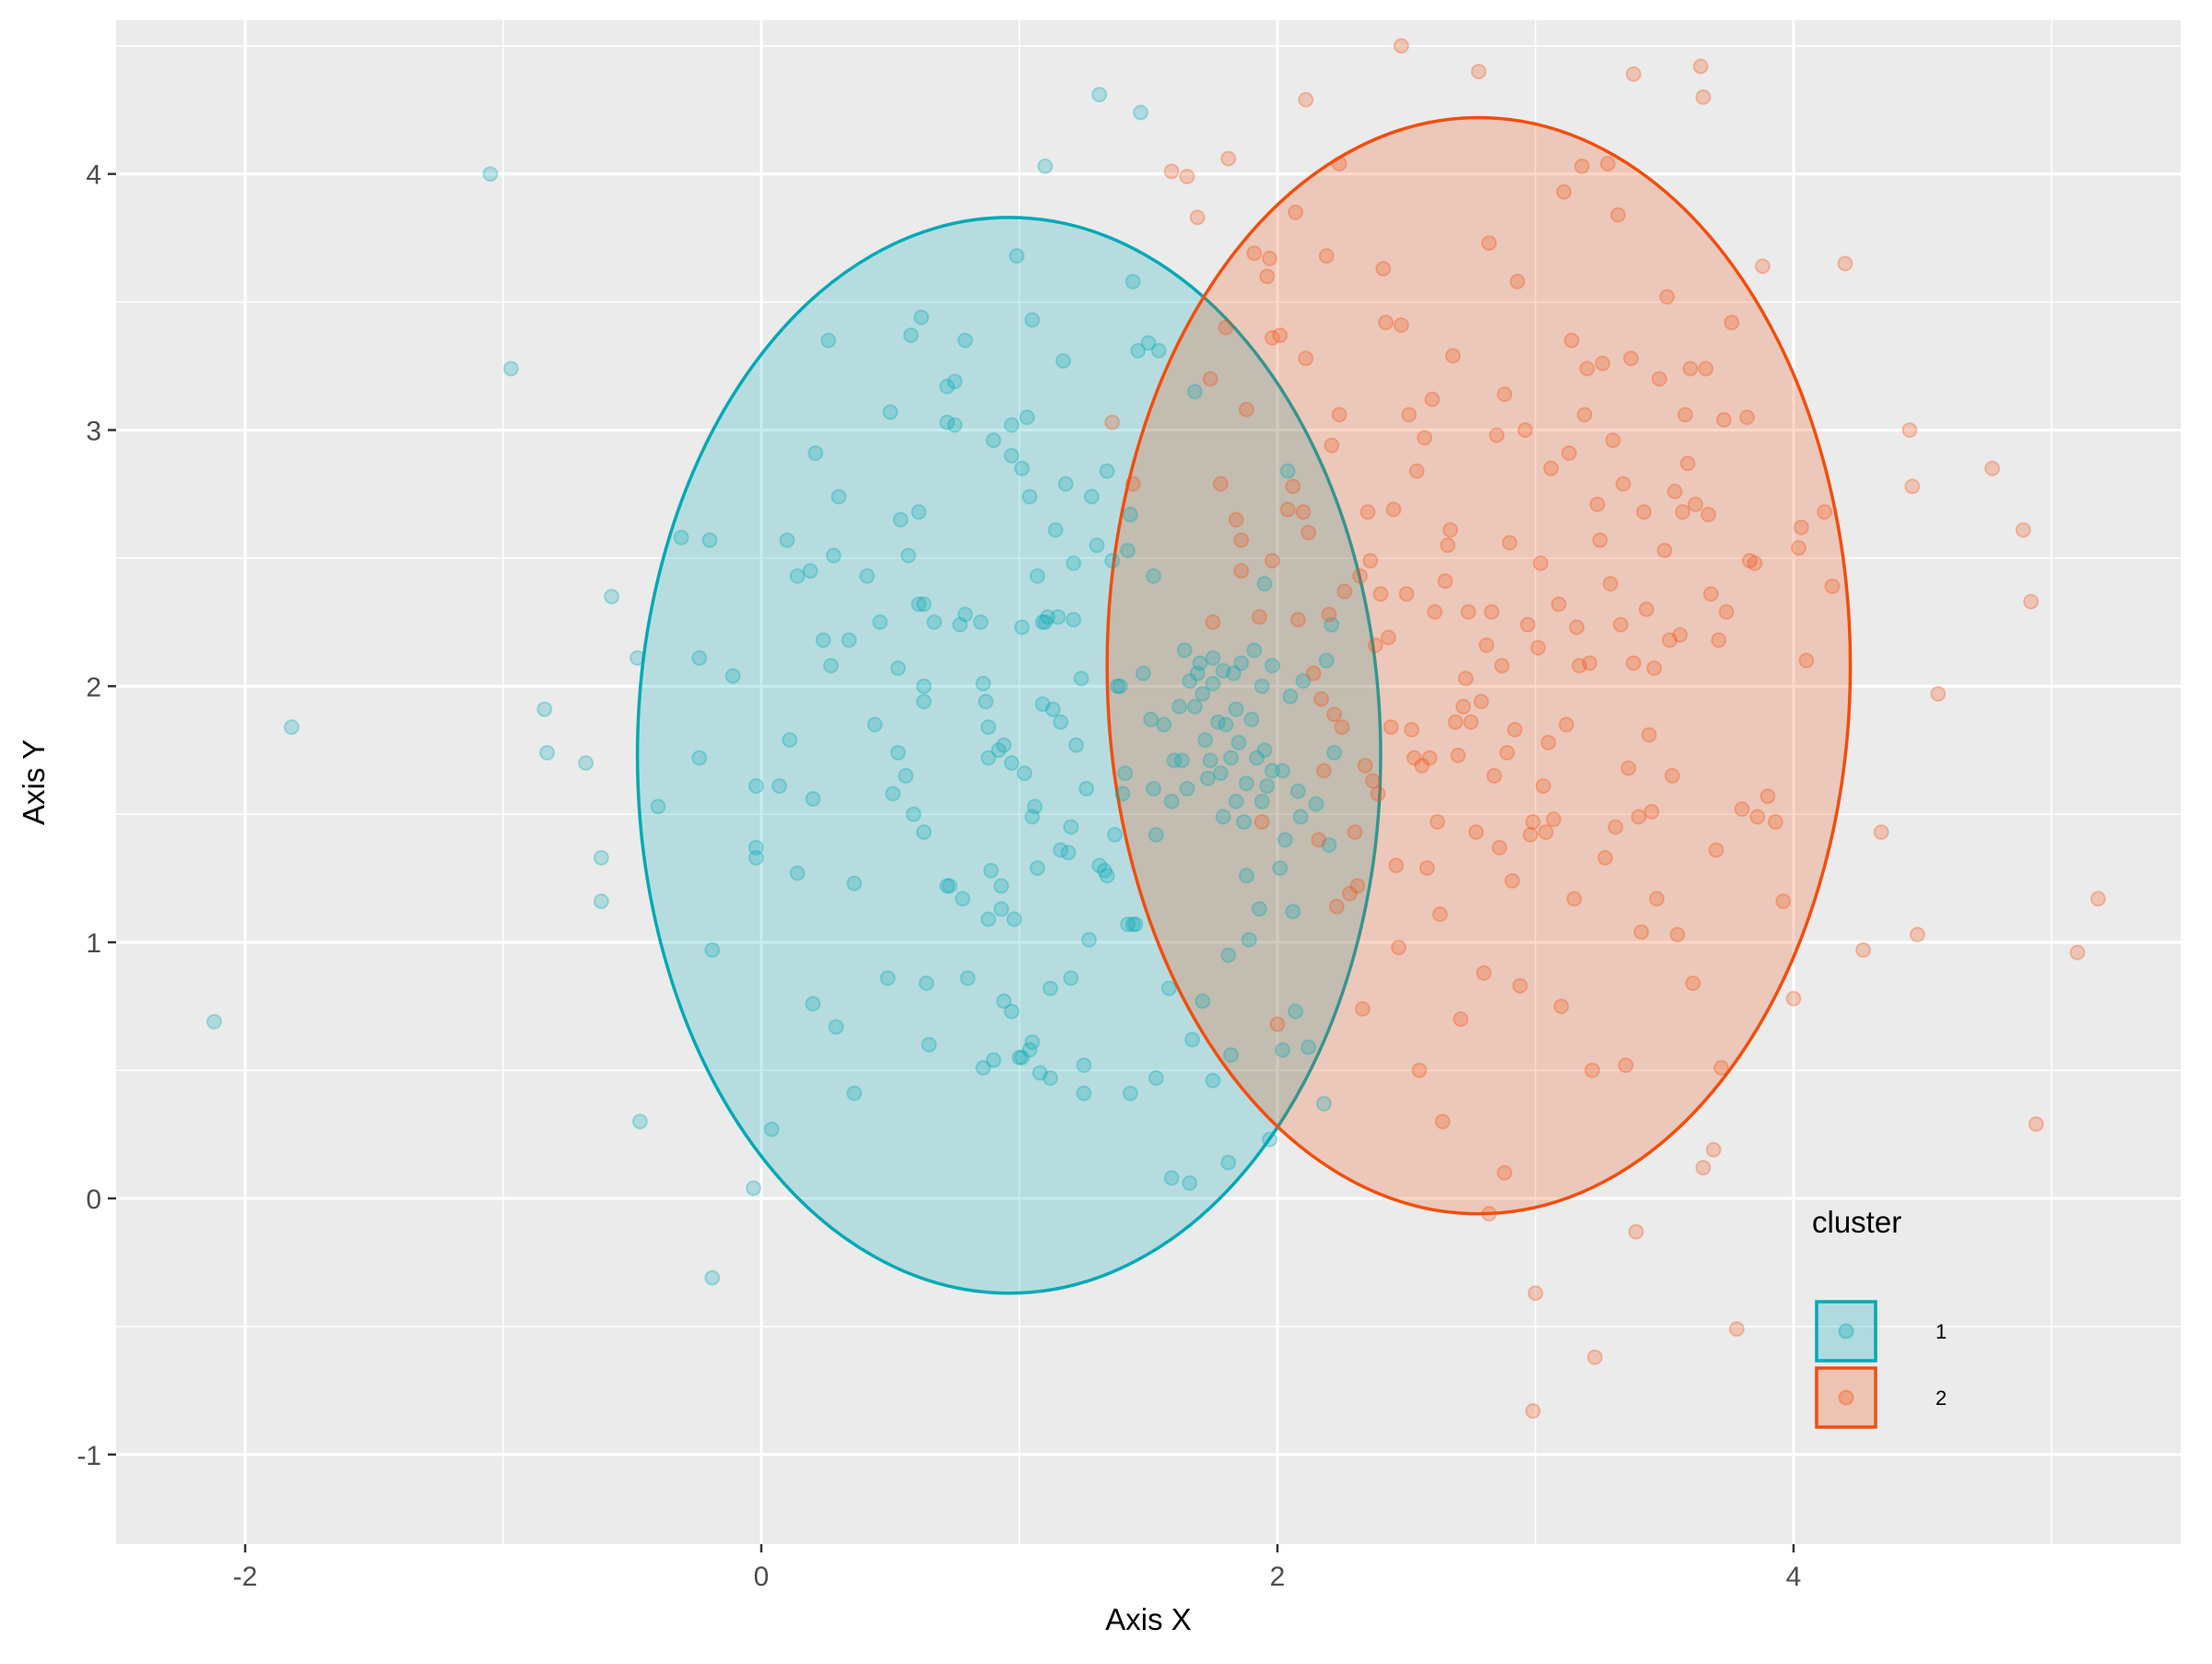 This screenshot has height=1664, width=2212. I want to click on y-tick-label: 1, so click(93, 943).